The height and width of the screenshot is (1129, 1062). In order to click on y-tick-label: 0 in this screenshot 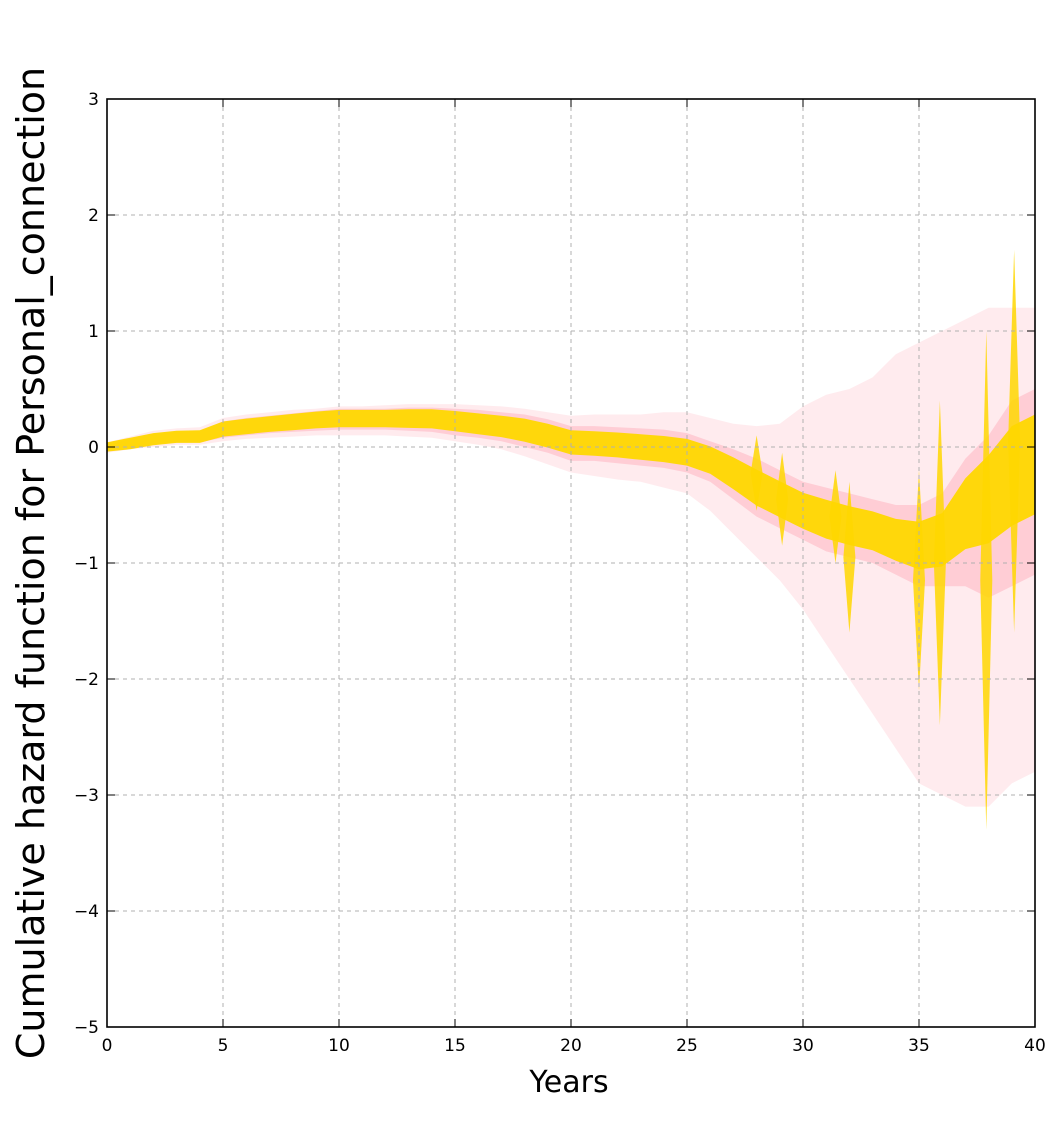, I will do `click(93, 448)`.